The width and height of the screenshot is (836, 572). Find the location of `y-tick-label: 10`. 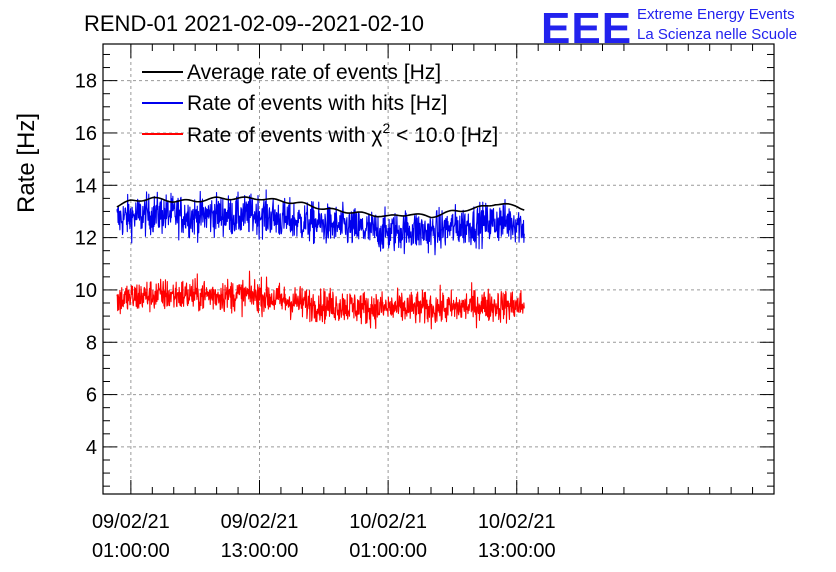

y-tick-label: 10 is located at coordinates (86, 291).